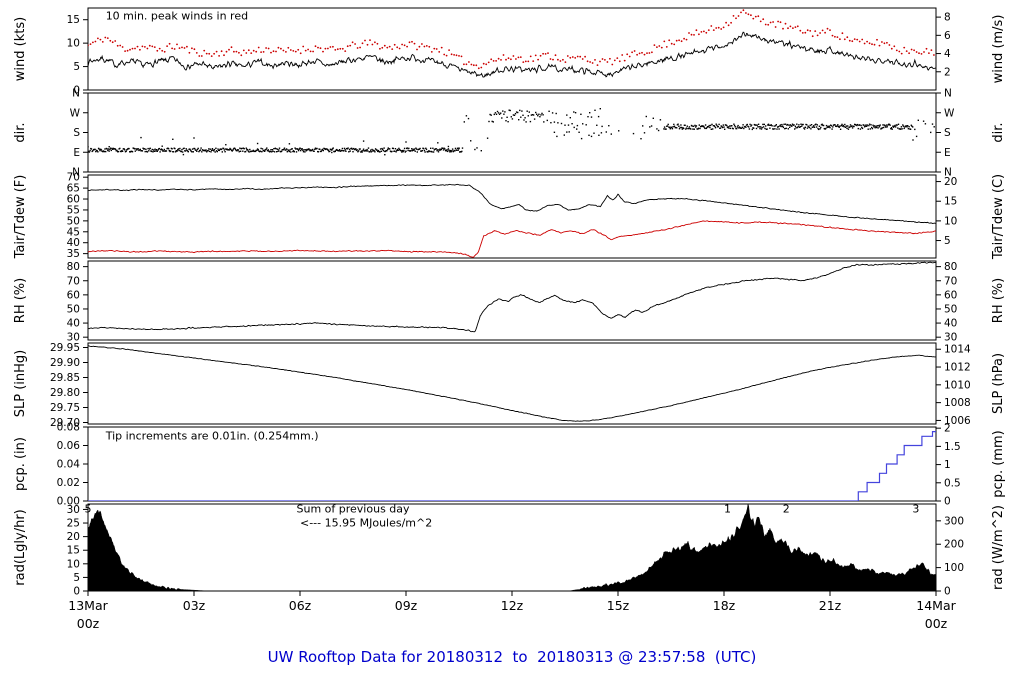 Image resolution: width=1024 pixels, height=700 pixels. I want to click on axis-label-left: rad(Lgly/hr), so click(20, 547).